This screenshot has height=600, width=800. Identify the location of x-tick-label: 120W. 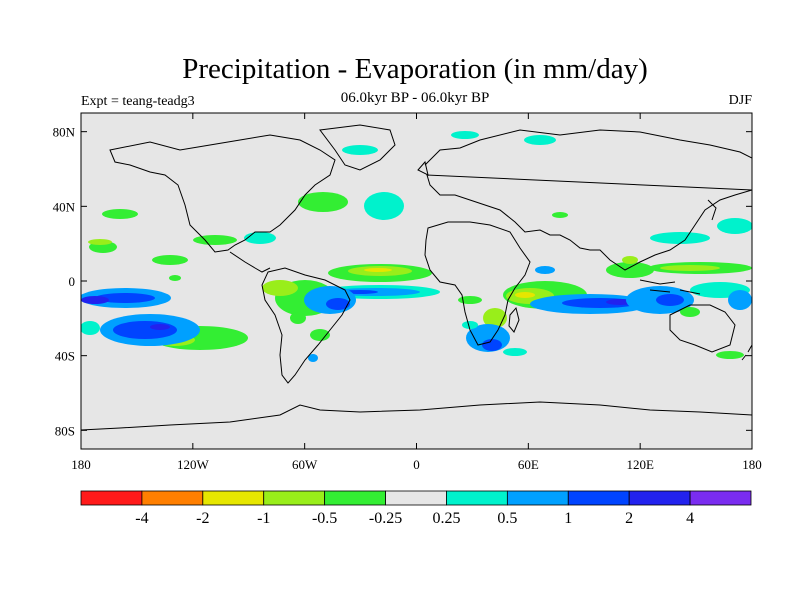
(193, 464).